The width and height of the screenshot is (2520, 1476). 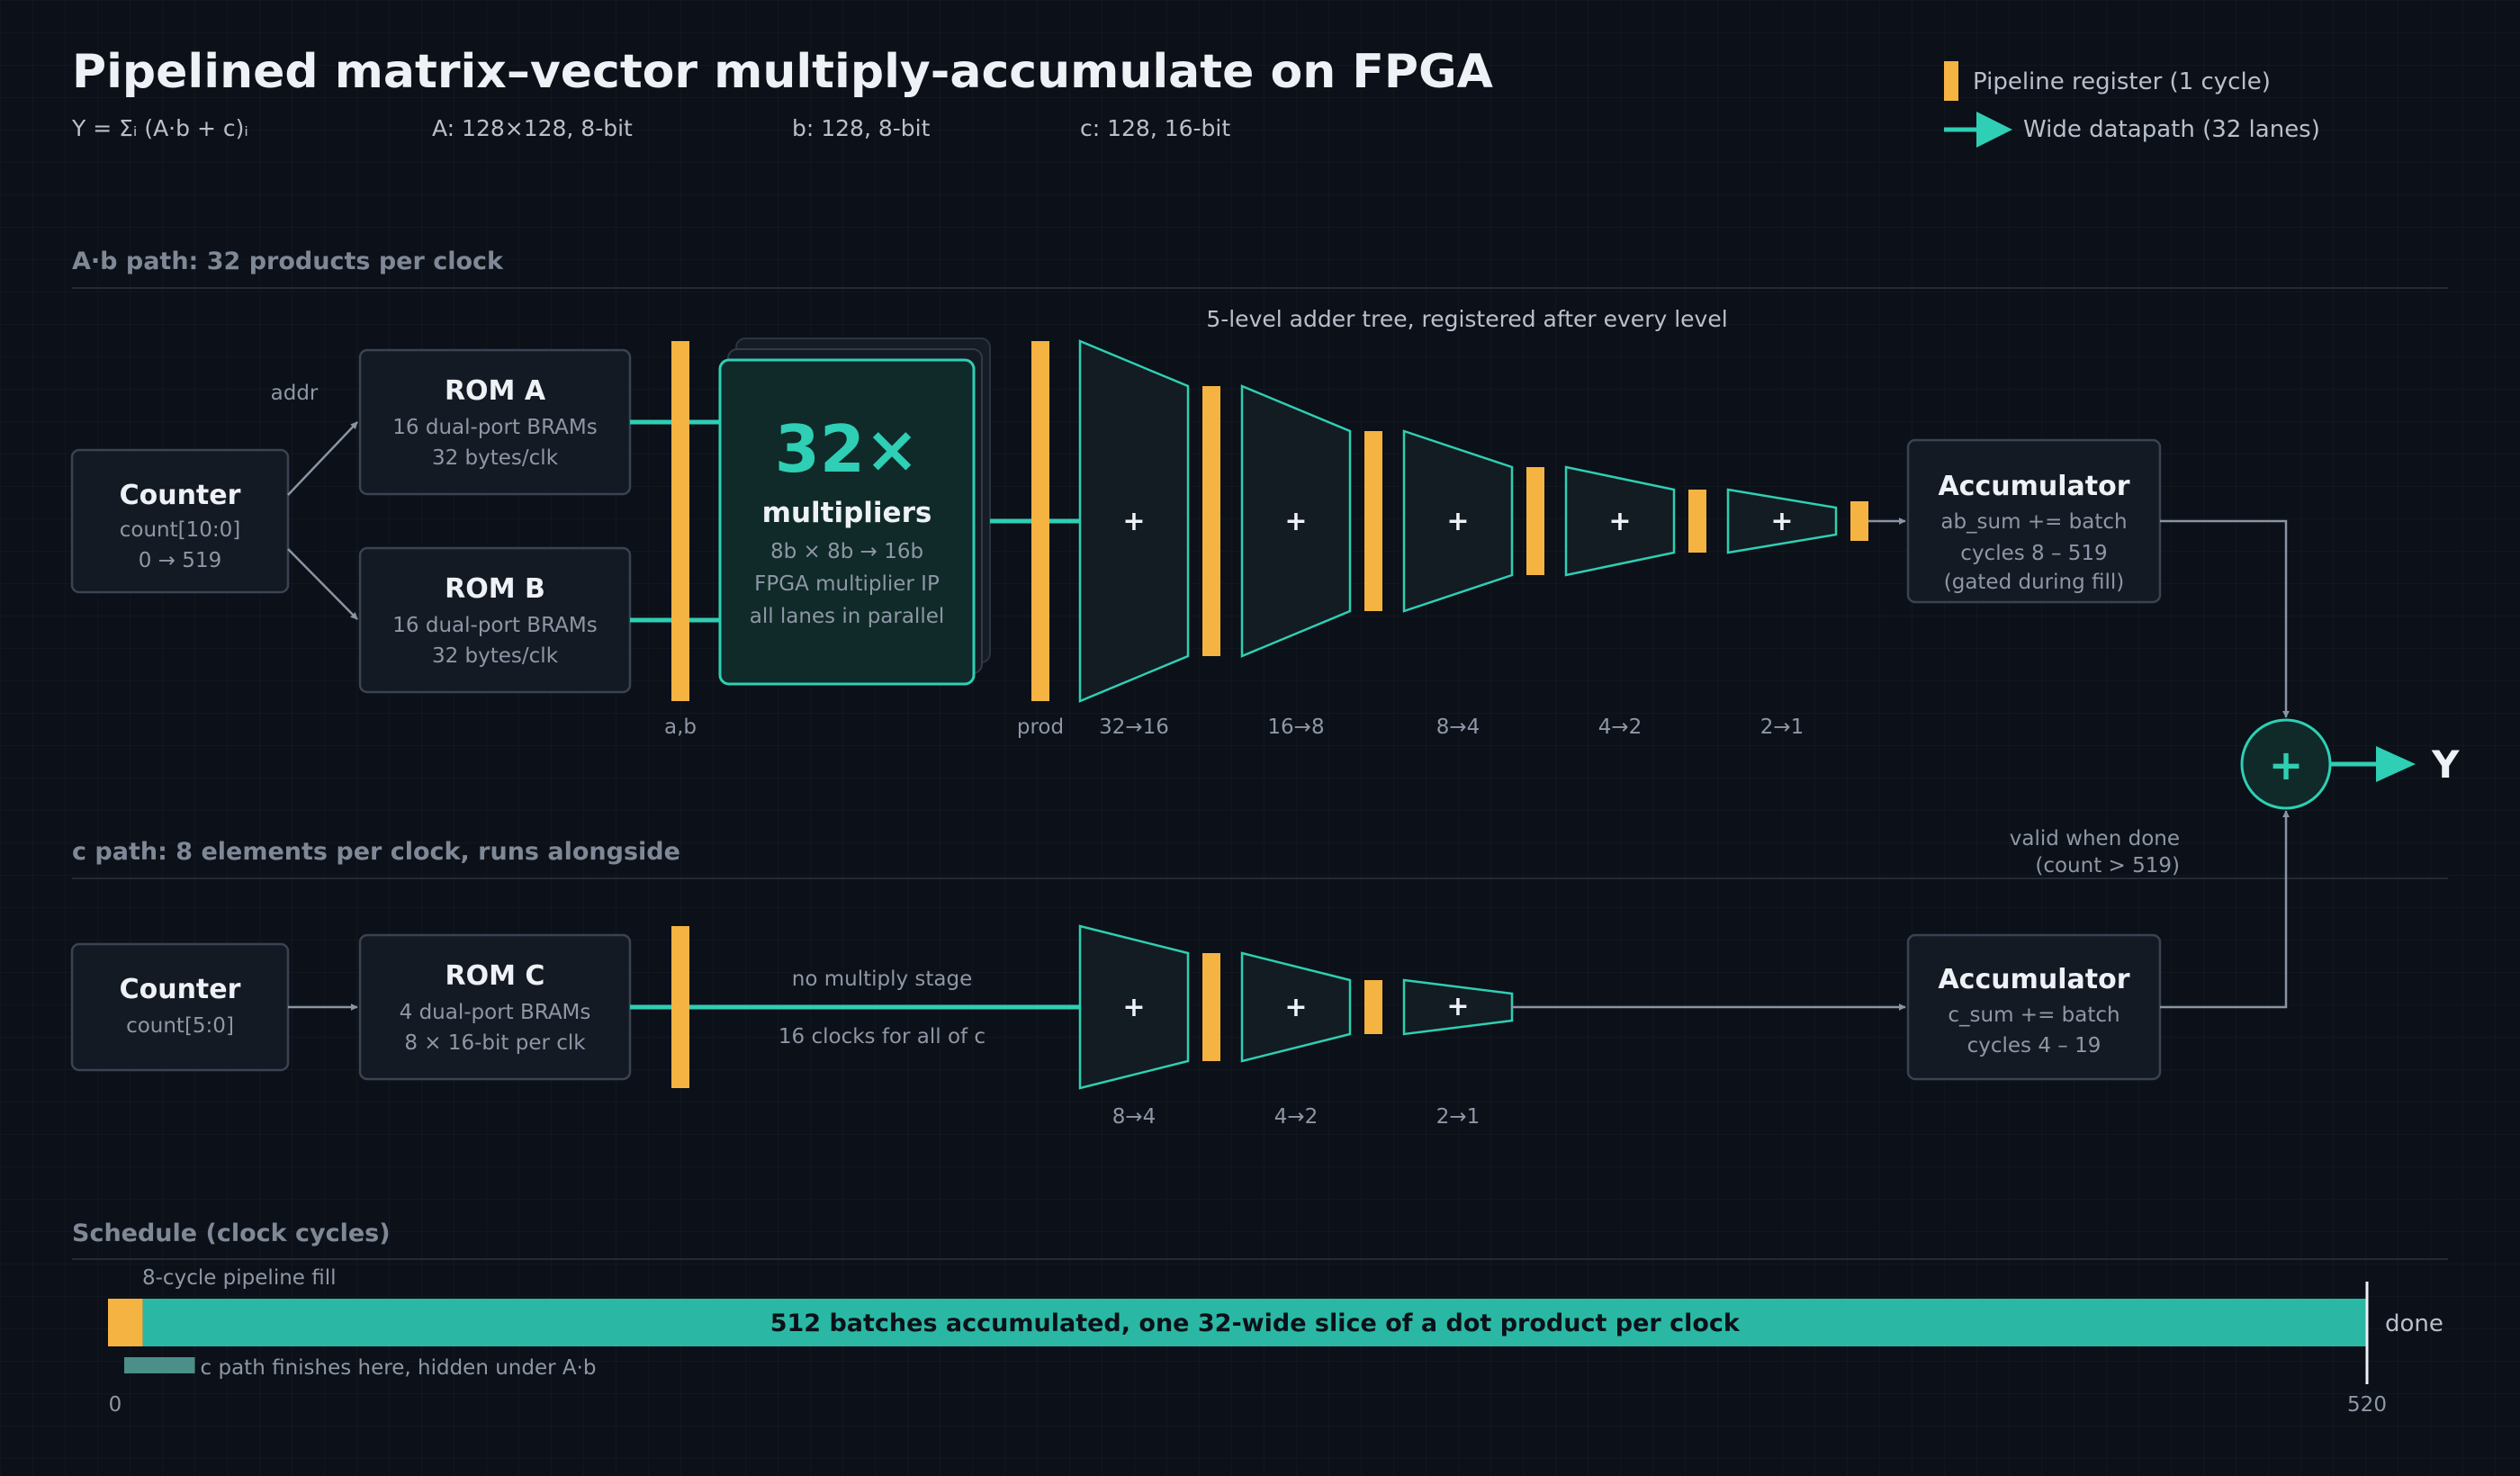 I want to click on output-sum-node: +, so click(x=2286, y=764).